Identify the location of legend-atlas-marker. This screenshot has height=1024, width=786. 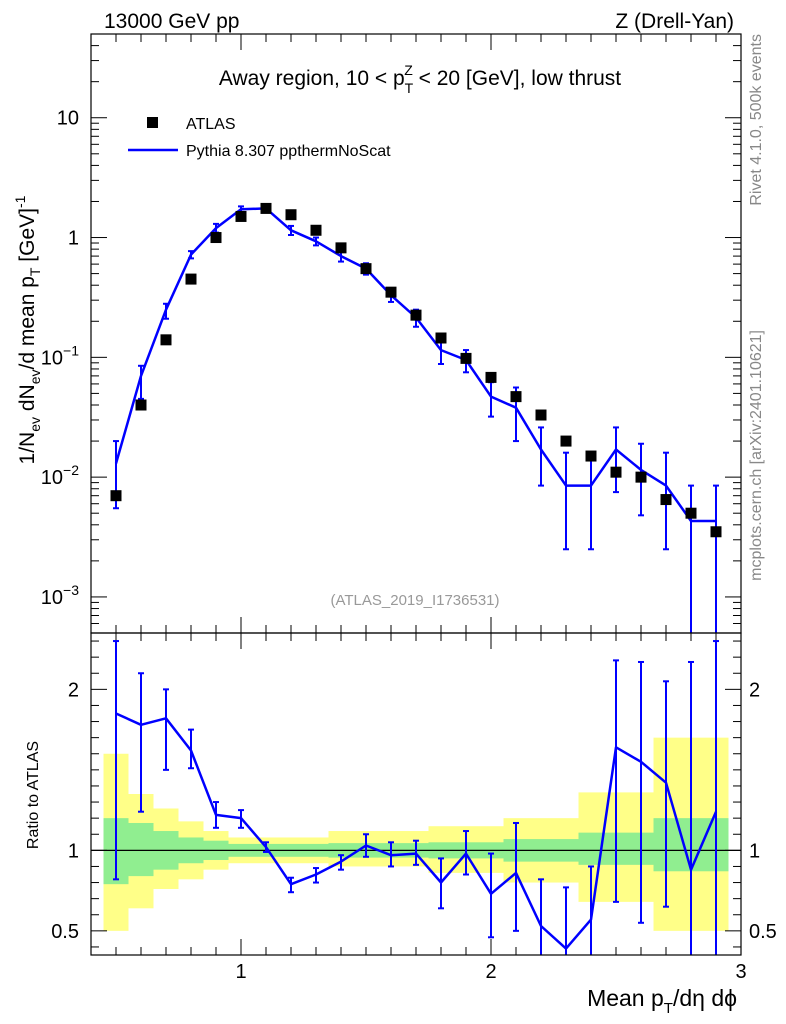
(152, 122).